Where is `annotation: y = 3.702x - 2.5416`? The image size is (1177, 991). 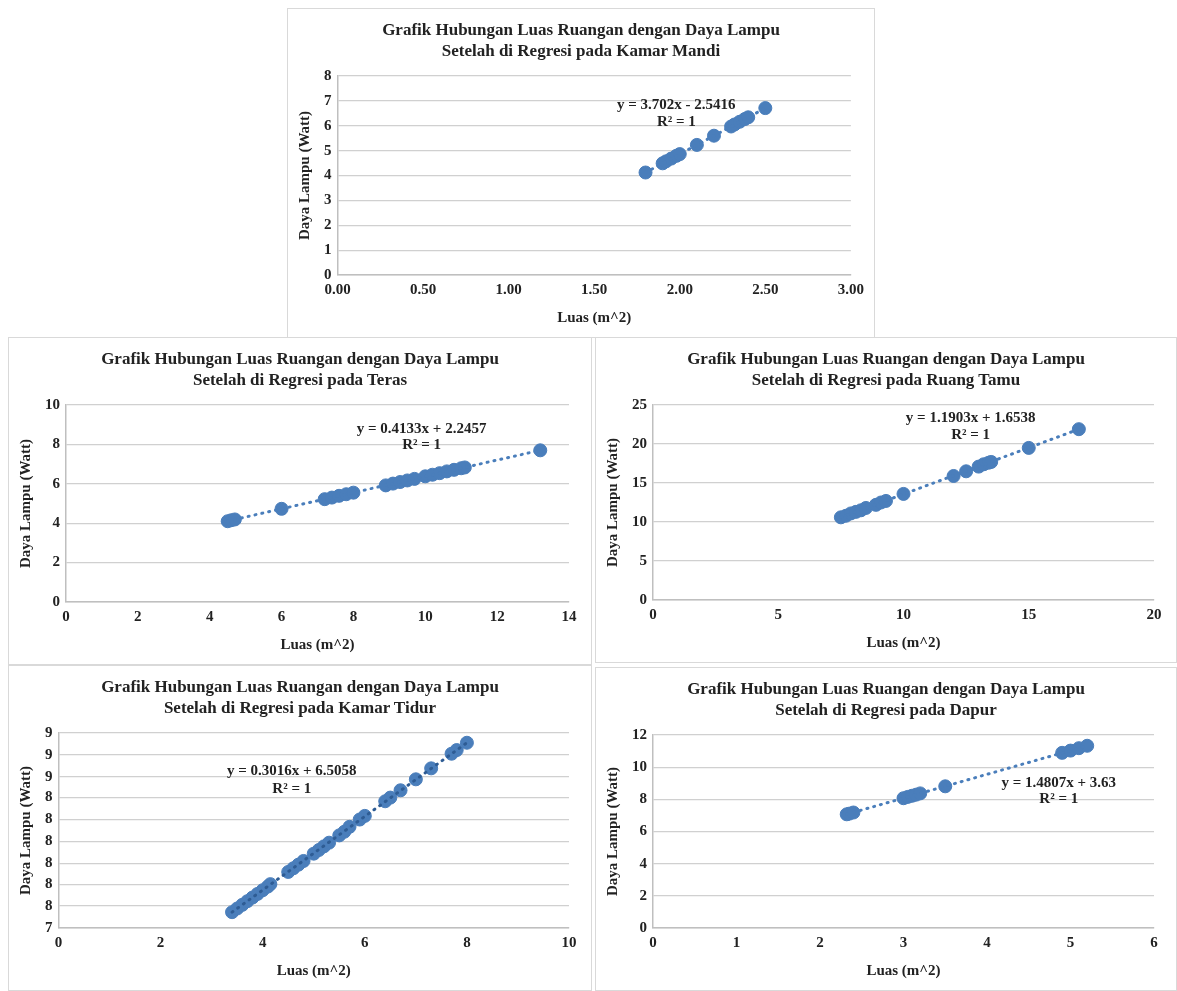
annotation: y = 3.702x - 2.5416 is located at coordinates (677, 103).